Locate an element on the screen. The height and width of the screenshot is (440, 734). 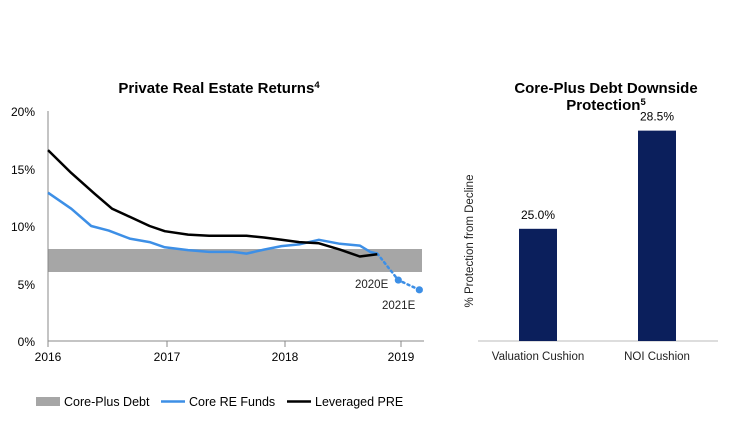
bar-noi-cushion is located at coordinates (657, 235).